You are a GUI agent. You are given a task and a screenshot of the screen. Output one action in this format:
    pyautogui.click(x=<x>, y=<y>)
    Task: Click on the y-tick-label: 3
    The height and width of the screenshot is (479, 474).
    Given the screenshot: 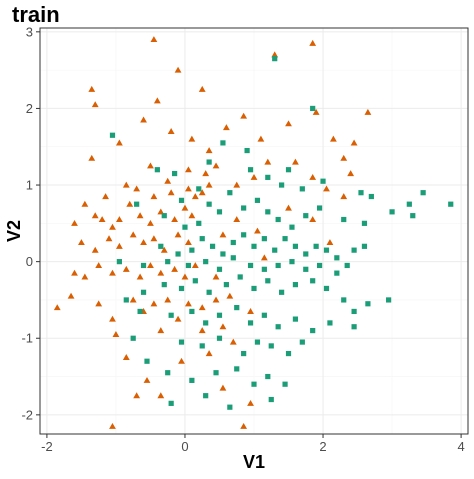 What is the action you would take?
    pyautogui.click(x=29, y=31)
    